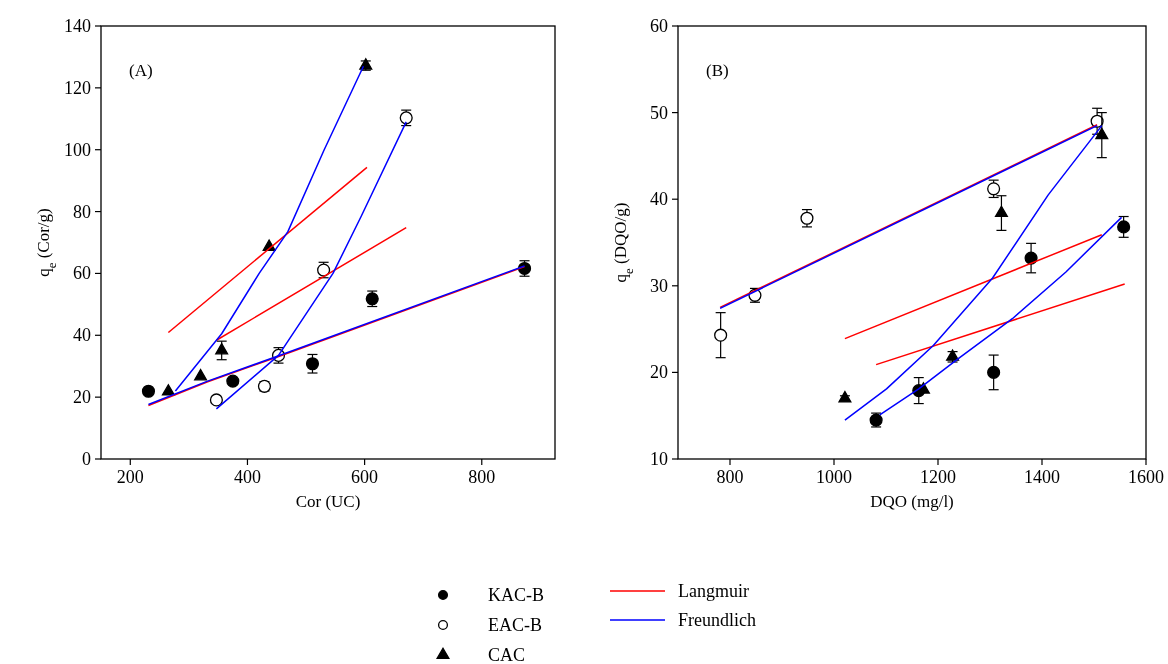  What do you see at coordinates (130, 477) in the screenshot?
I see `x-tick-label: 200` at bounding box center [130, 477].